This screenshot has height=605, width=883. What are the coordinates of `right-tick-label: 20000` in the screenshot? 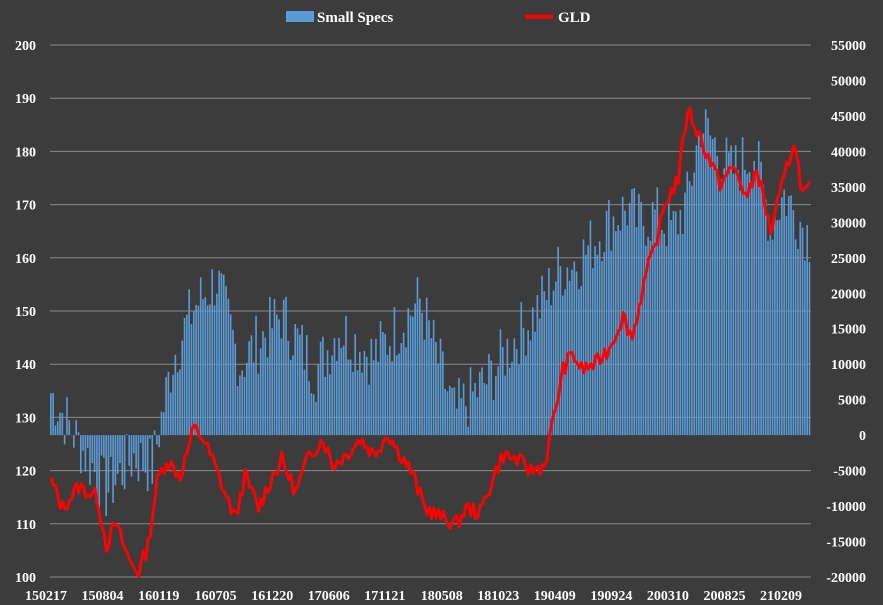 It's located at (848, 294).